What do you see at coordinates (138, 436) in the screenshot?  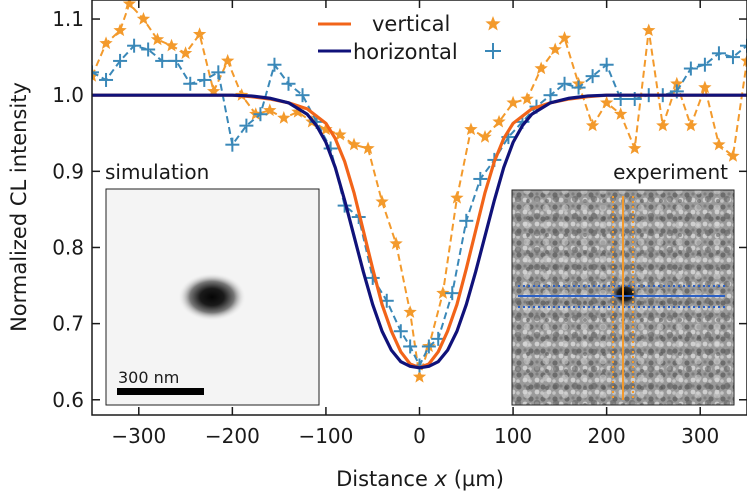 I see `x-tick-label: −300` at bounding box center [138, 436].